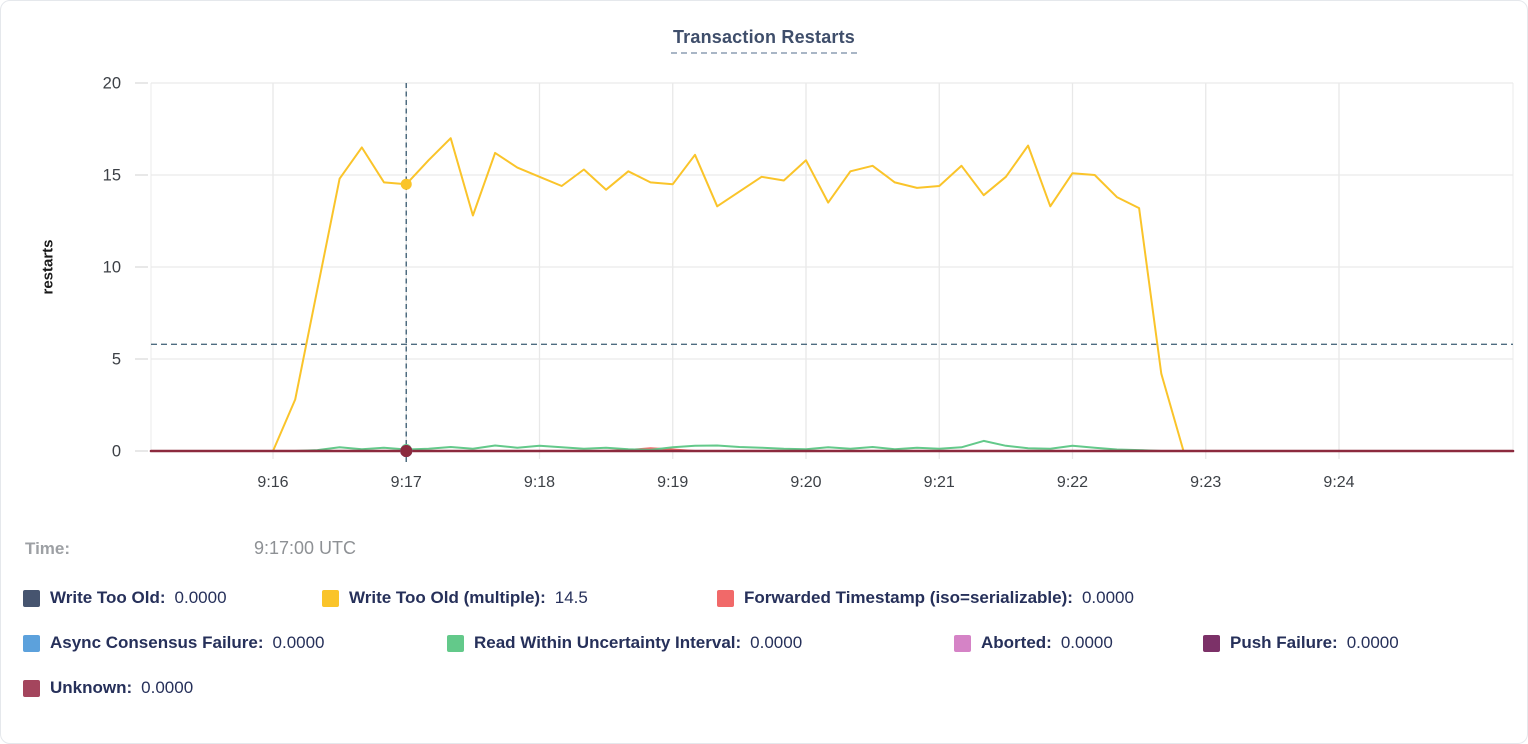  I want to click on legend-item-aborted: Aborted: 0.0000, so click(1078, 643).